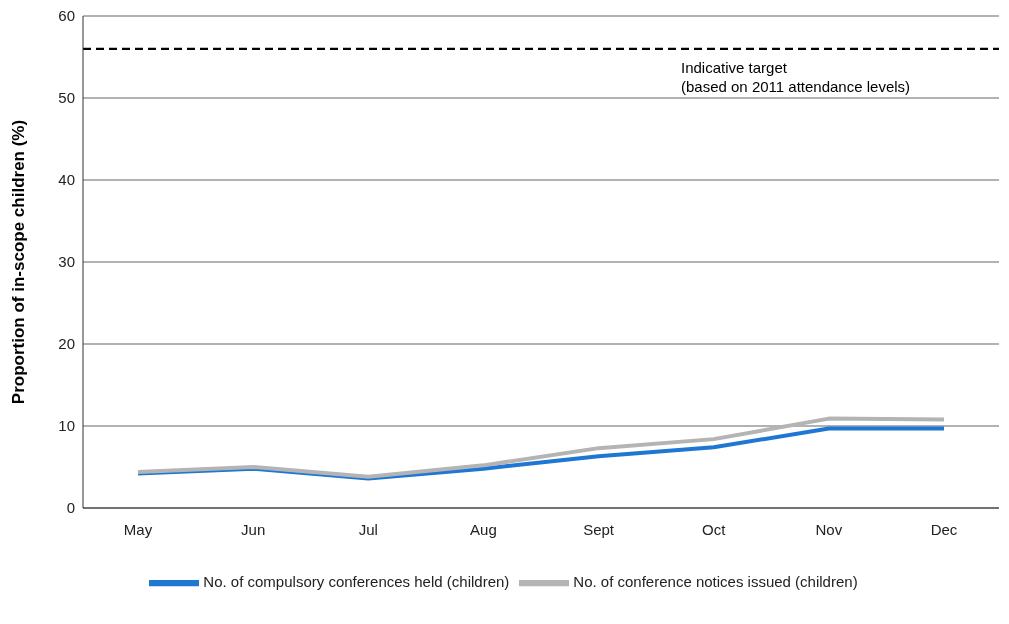  What do you see at coordinates (66, 426) in the screenshot?
I see `y-tick-label: 10` at bounding box center [66, 426].